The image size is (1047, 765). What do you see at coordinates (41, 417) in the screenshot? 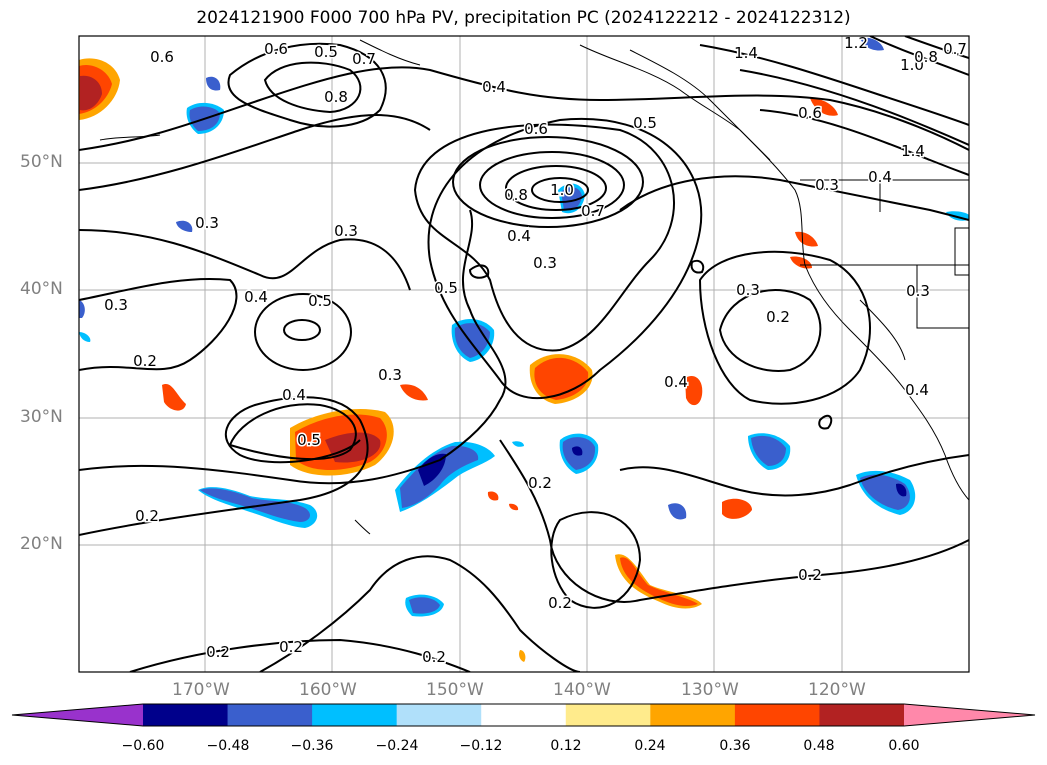
I see `lat-label-30: 30°N` at bounding box center [41, 417].